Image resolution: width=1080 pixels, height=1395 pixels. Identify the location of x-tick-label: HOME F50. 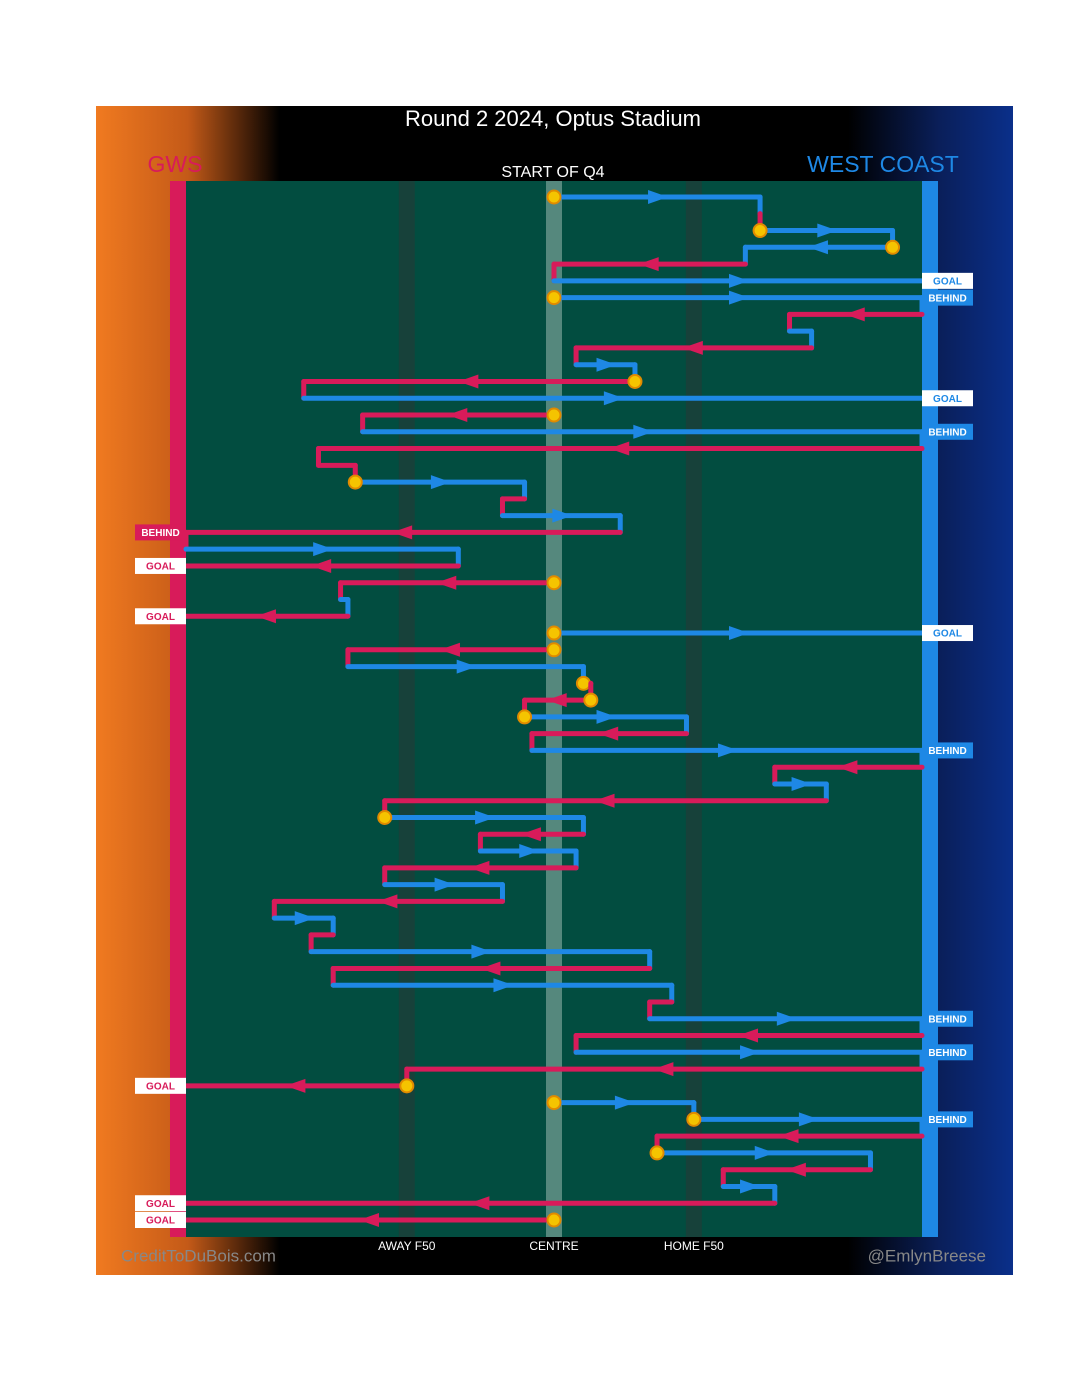
(694, 1246).